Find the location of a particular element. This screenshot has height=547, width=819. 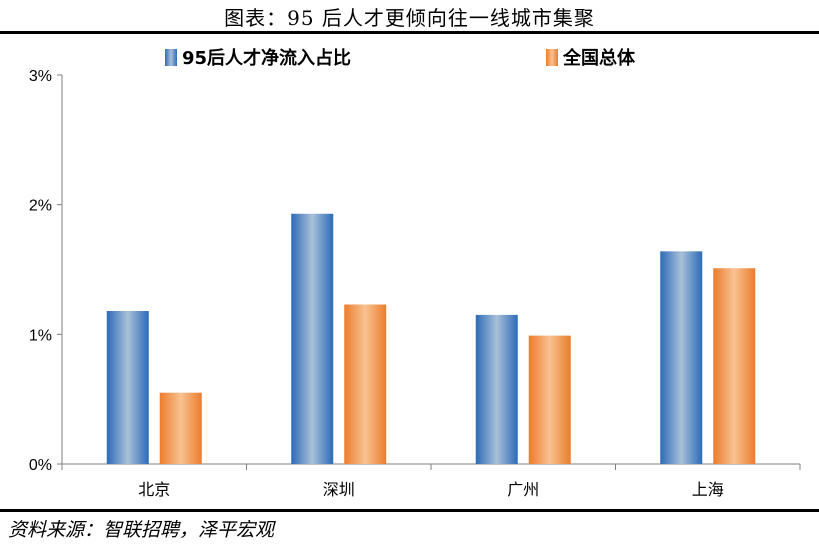

y-tick-label: 1% is located at coordinates (40, 335).